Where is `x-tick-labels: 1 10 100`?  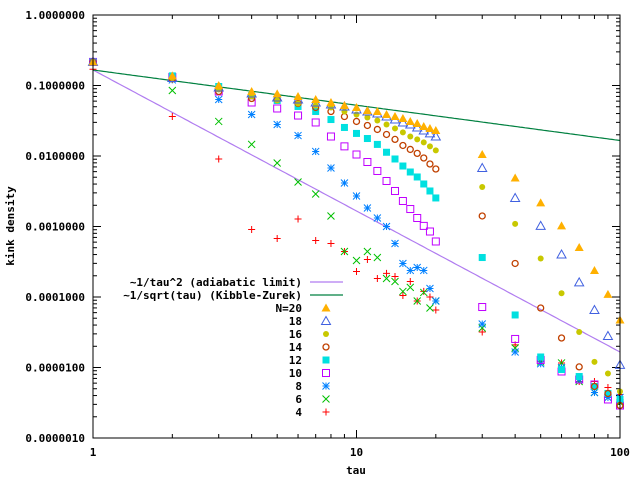
x-tick-labels: 1 10 100 is located at coordinates (360, 452).